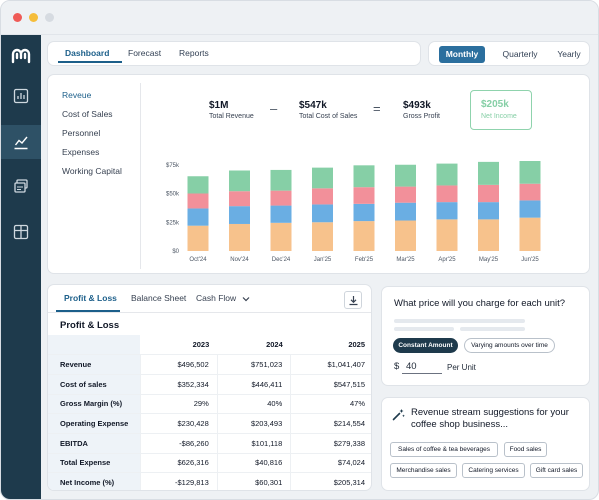 Image resolution: width=599 pixels, height=500 pixels. What do you see at coordinates (253, 463) in the screenshot?
I see `cell: $40,816` at bounding box center [253, 463].